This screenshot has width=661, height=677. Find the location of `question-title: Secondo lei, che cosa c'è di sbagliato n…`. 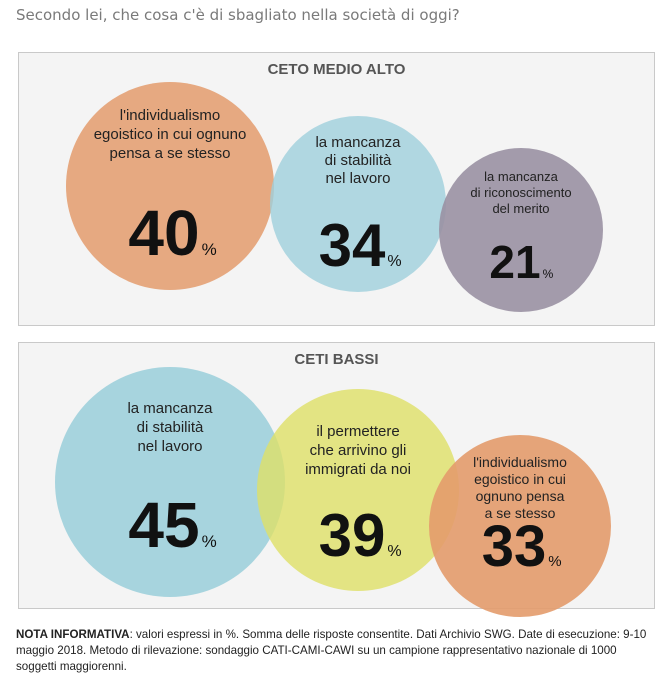

question-title: Secondo lei, che cosa c'è di sbagliato n… is located at coordinates (238, 15).